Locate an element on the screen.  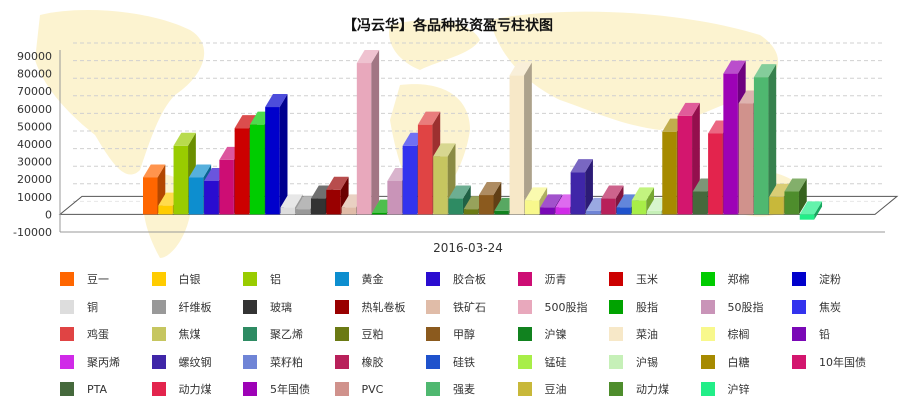
legend-label: 玻璃 is located at coordinates (281, 307).